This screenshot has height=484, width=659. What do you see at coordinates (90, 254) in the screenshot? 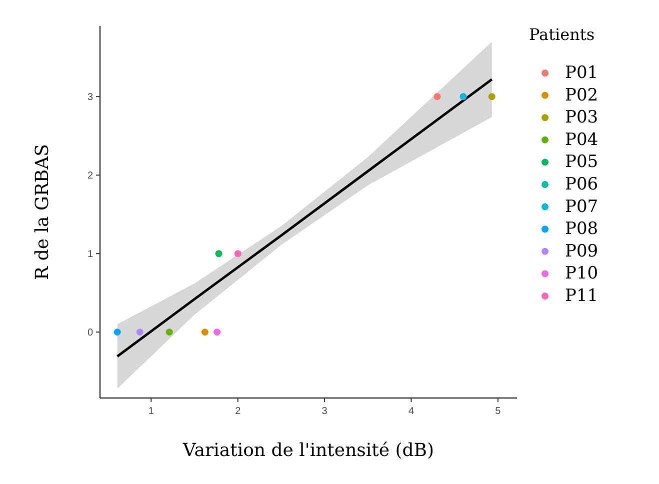
I see `y-tick-label: 1` at bounding box center [90, 254].